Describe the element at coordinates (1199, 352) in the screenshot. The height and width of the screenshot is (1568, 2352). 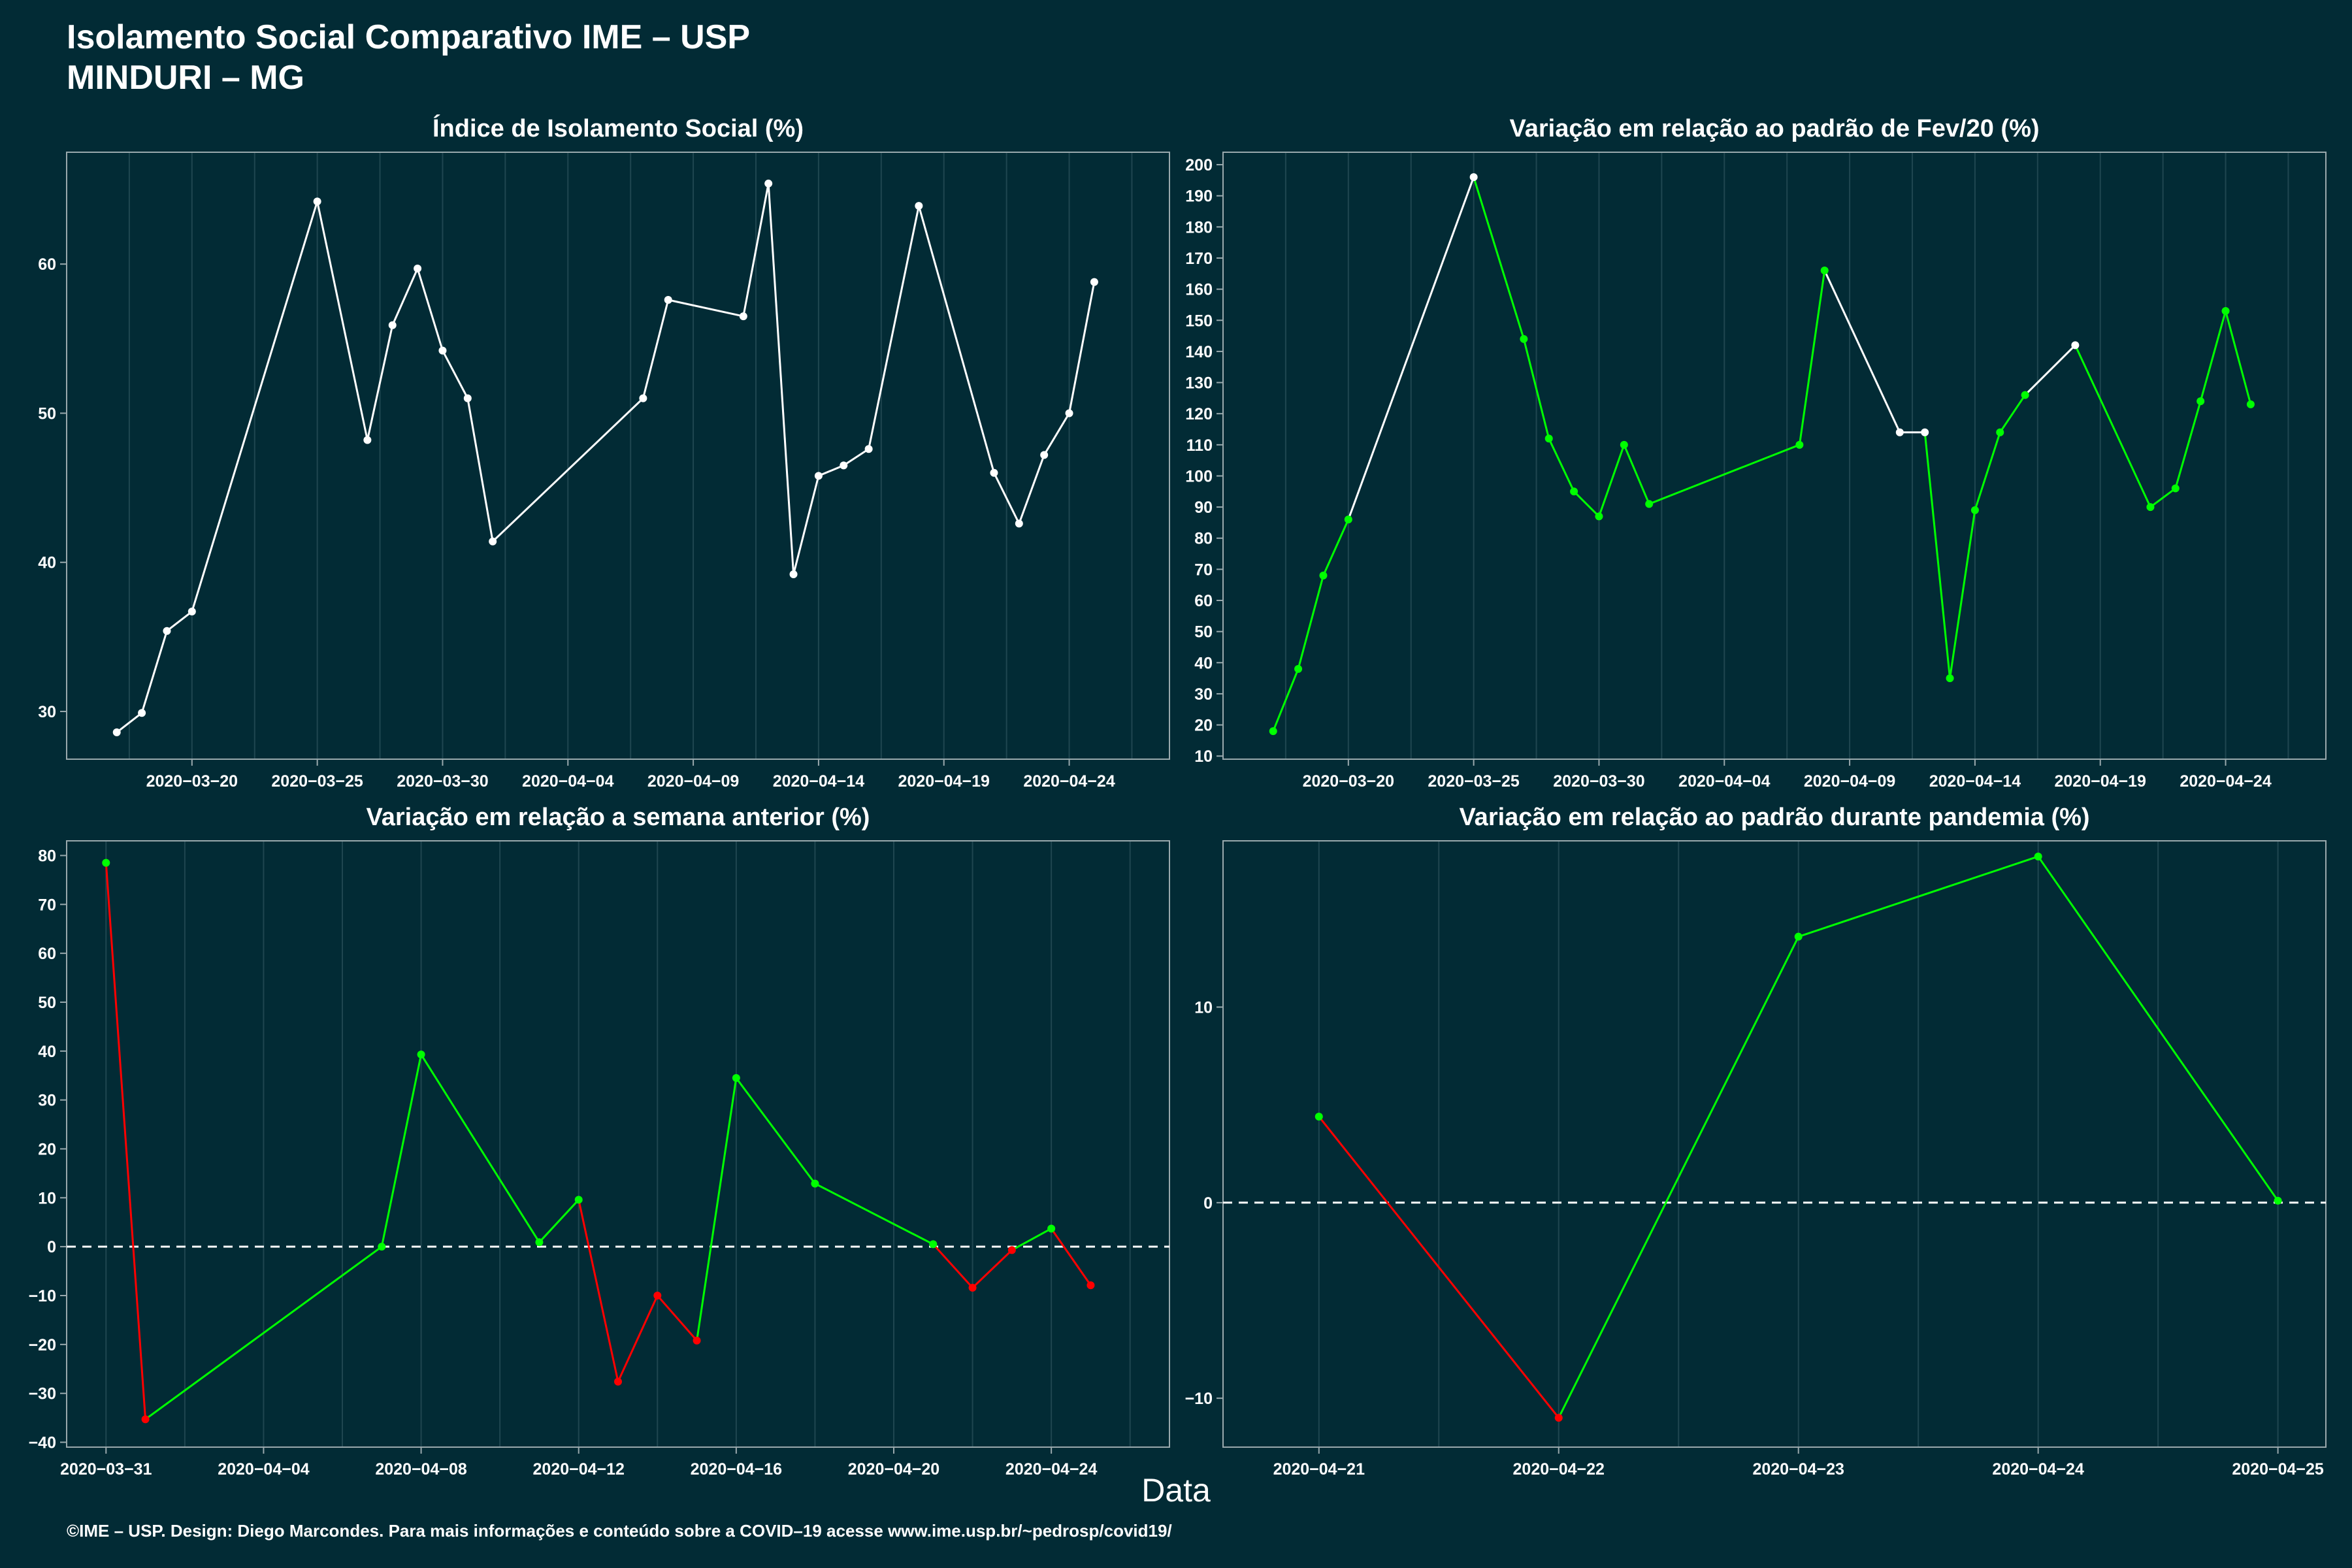
I see `y-tick-label: 140` at that location.